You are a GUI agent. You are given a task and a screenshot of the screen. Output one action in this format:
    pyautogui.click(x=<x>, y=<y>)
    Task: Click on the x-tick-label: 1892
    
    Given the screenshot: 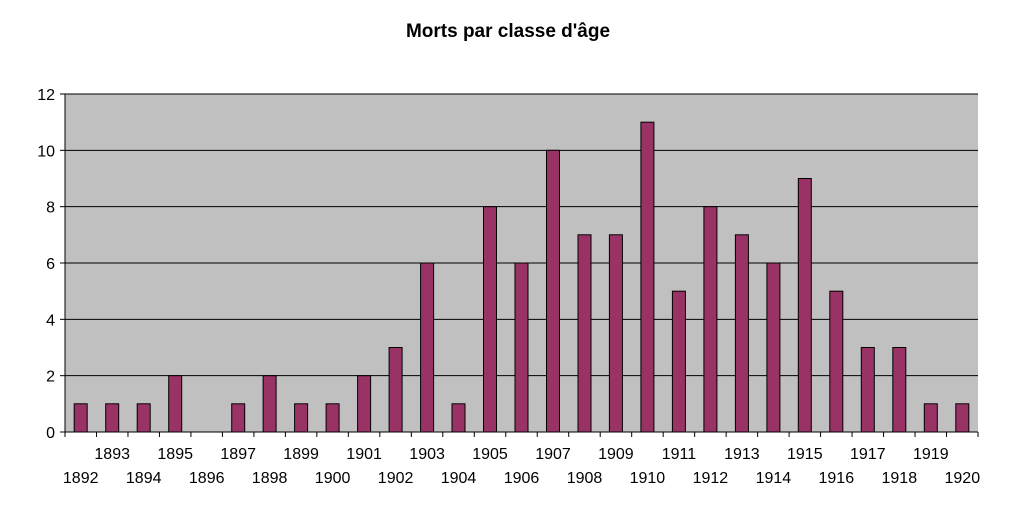 What is the action you would take?
    pyautogui.click(x=81, y=478)
    